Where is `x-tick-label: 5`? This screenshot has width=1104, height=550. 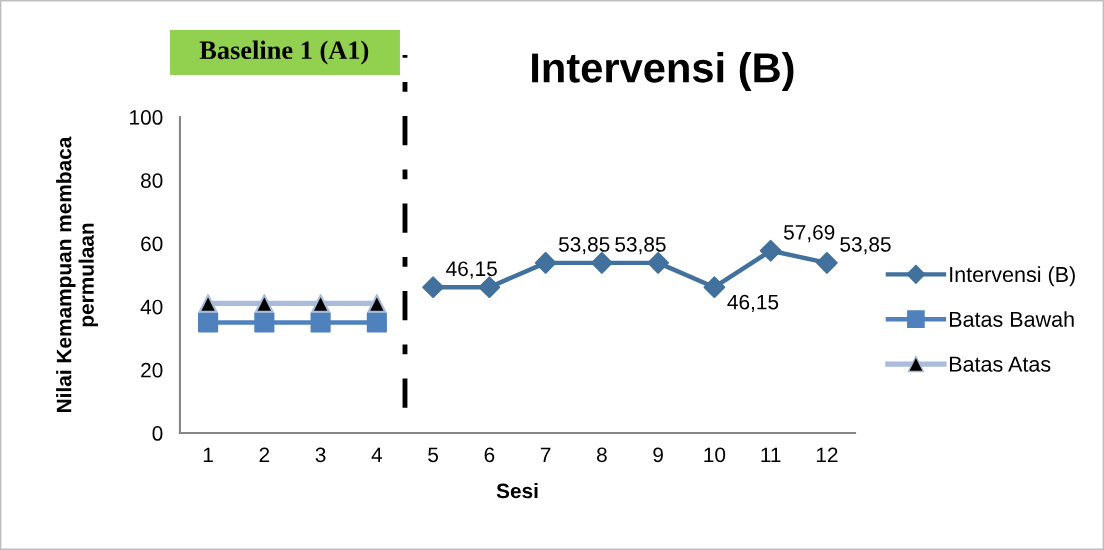 x-tick-label: 5 is located at coordinates (433, 455).